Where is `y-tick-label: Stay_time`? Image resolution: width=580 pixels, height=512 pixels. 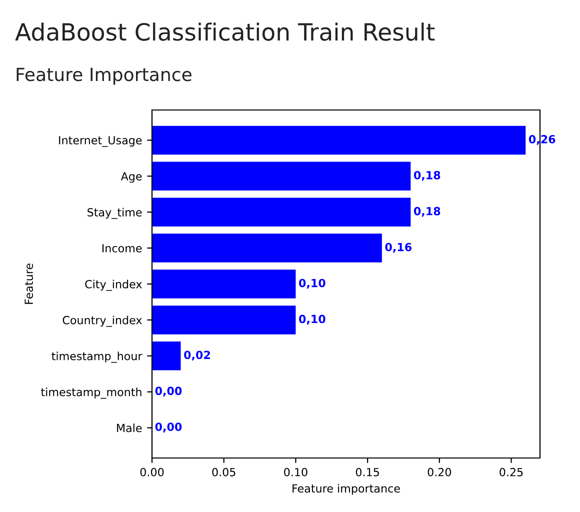
y-tick-label: Stay_time is located at coordinates (115, 213).